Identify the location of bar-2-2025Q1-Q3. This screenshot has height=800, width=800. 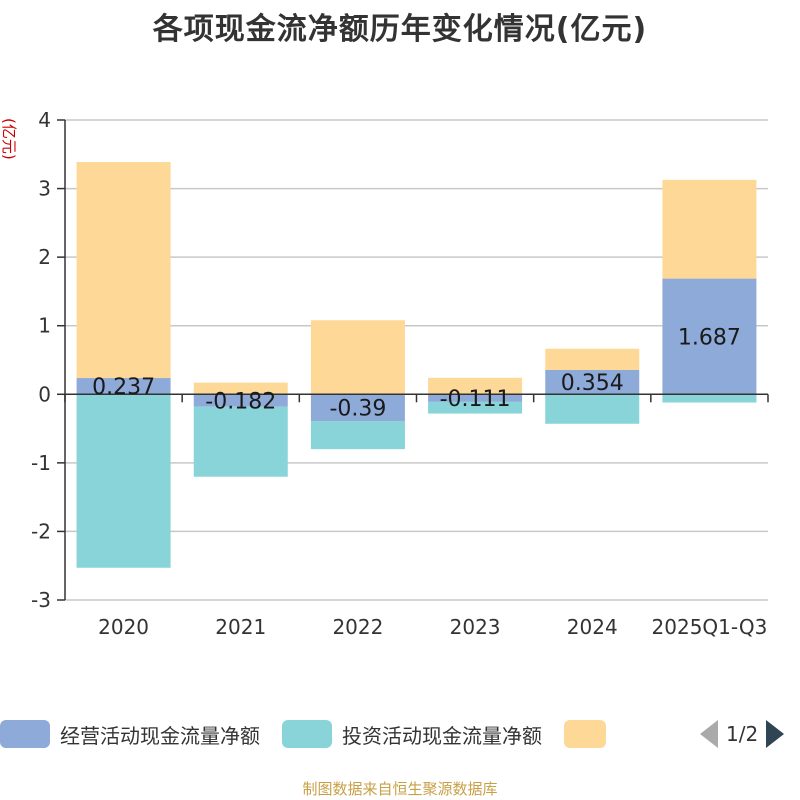
(709, 398).